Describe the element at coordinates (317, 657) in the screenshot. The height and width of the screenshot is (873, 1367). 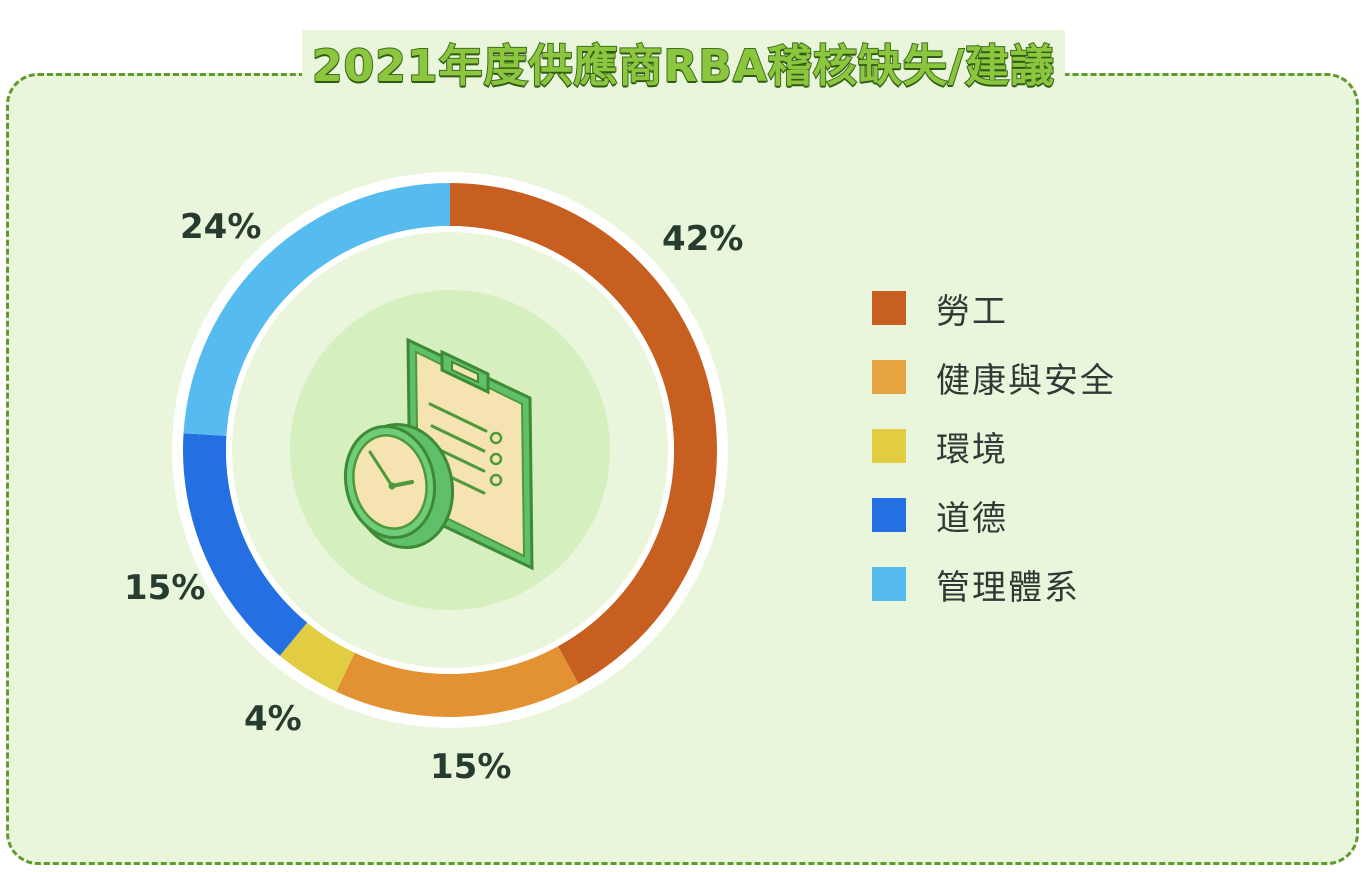
I see `donut-slice-environment` at that location.